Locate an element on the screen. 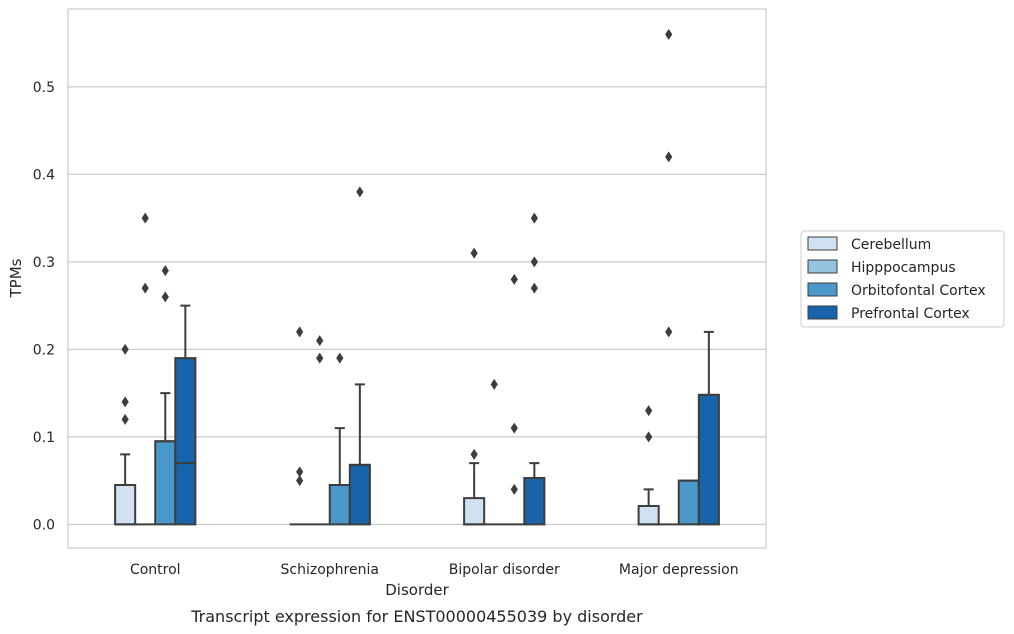 The width and height of the screenshot is (1014, 634). y-tick-label: 0.2 is located at coordinates (44, 350).